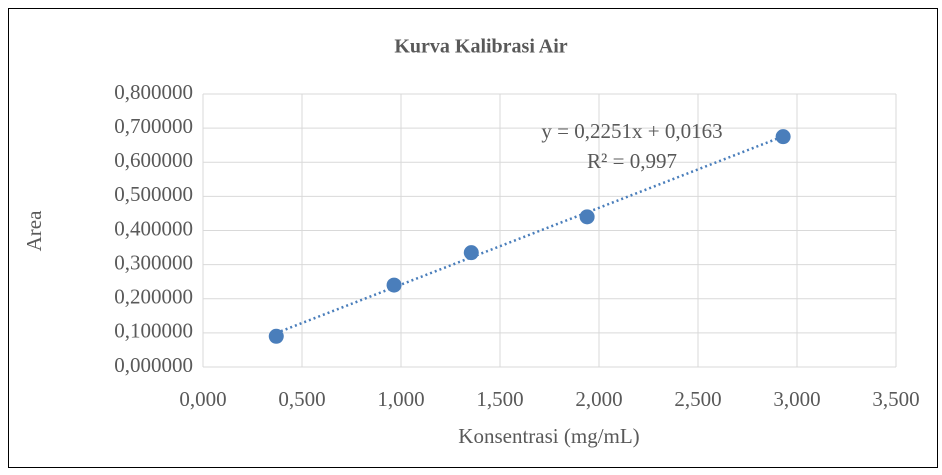 This screenshot has height=475, width=942. What do you see at coordinates (153, 331) in the screenshot?
I see `y-tick-label: 0,100000` at bounding box center [153, 331].